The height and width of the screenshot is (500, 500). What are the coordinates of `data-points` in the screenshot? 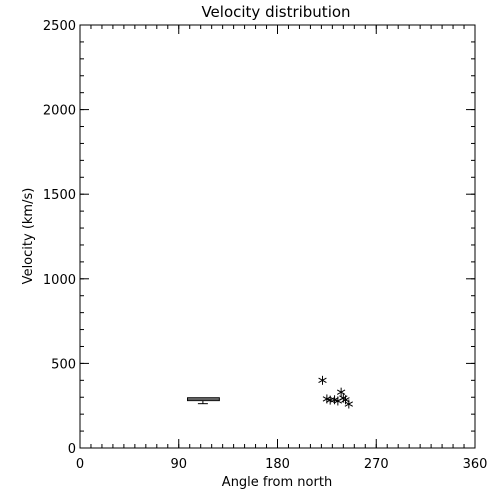 It's located at (335, 392).